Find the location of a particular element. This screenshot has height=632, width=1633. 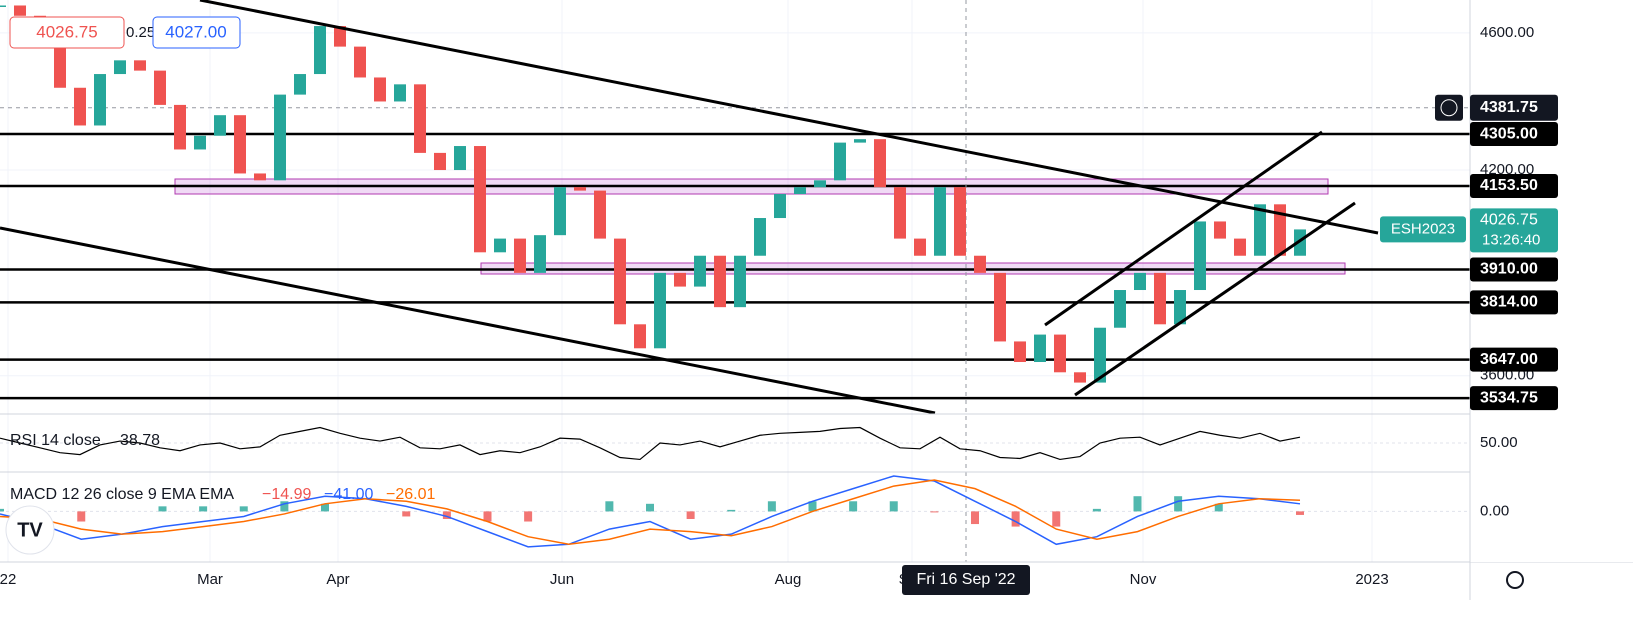

x-tick-label: Jun is located at coordinates (562, 579).